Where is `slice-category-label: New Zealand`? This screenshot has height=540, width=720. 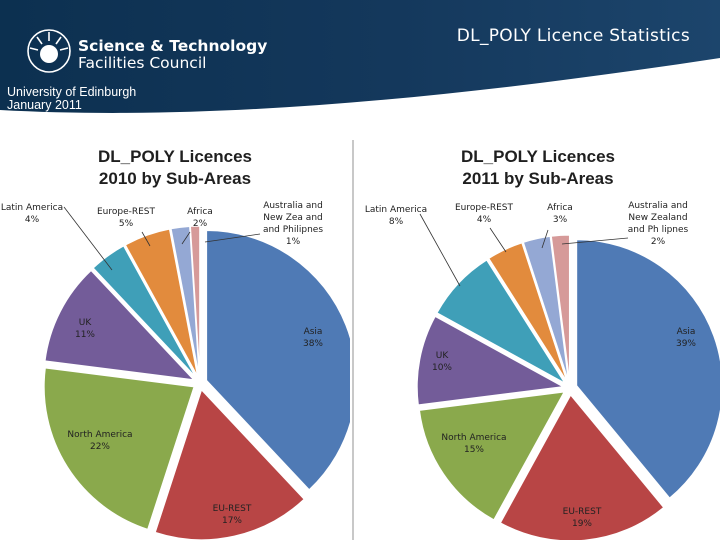
slice-category-label: New Zealand is located at coordinates (657, 218).